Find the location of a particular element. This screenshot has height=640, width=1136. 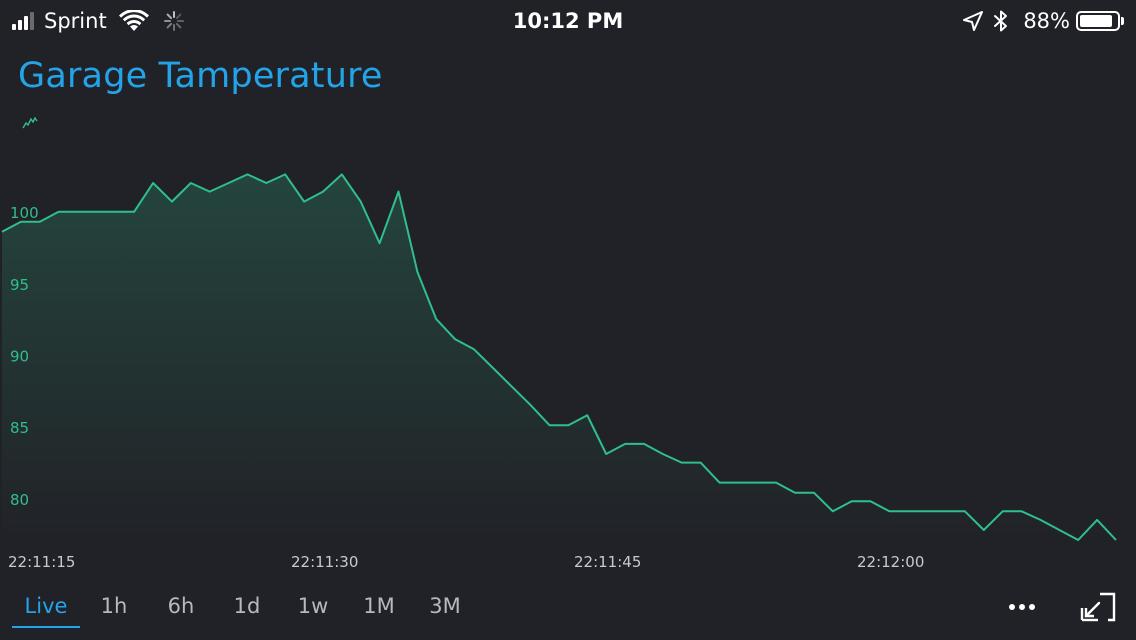

range-tab-1m: 1M is located at coordinates (379, 606).